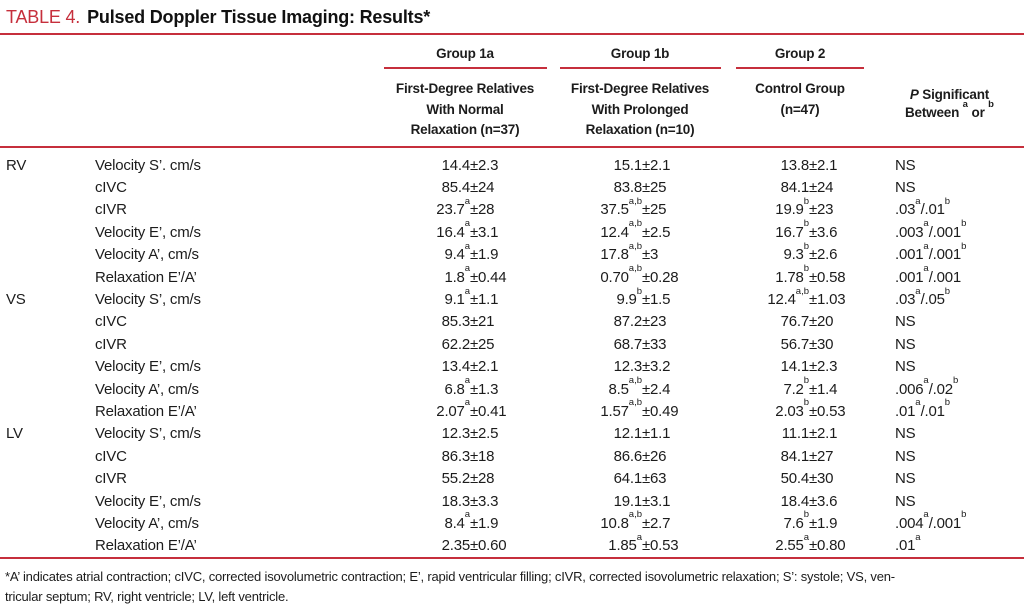  Describe the element at coordinates (639, 274) in the screenshot. I see `value-group-1b: 0.70a,b ±0.28` at that location.